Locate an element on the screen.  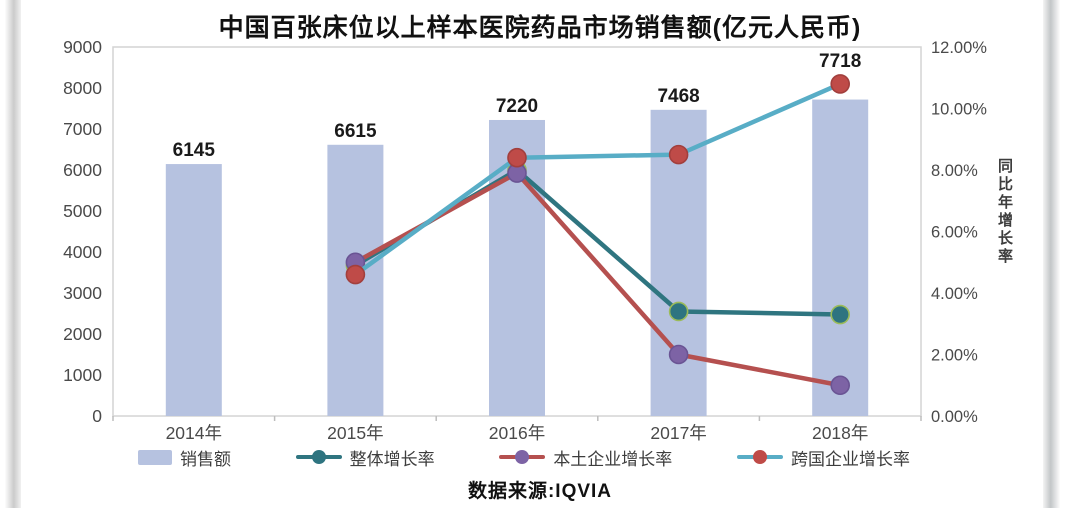
line-整体增长率 is located at coordinates (597, 242).